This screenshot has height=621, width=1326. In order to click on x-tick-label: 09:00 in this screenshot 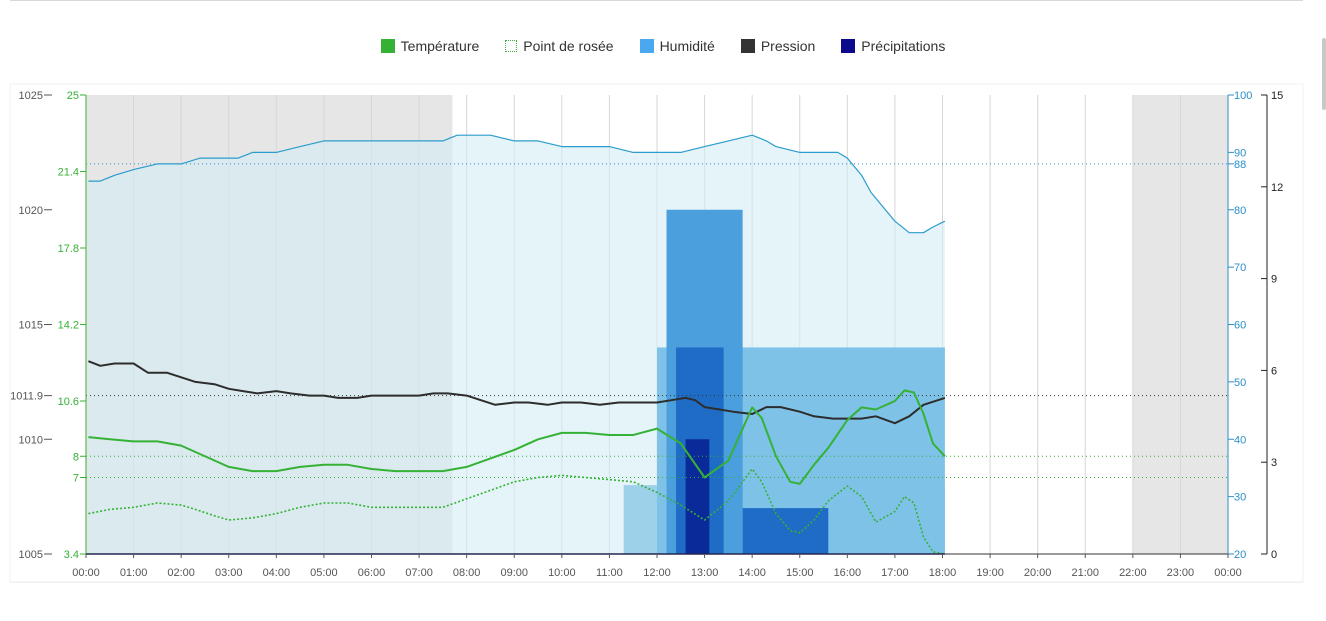, I will do `click(514, 573)`.